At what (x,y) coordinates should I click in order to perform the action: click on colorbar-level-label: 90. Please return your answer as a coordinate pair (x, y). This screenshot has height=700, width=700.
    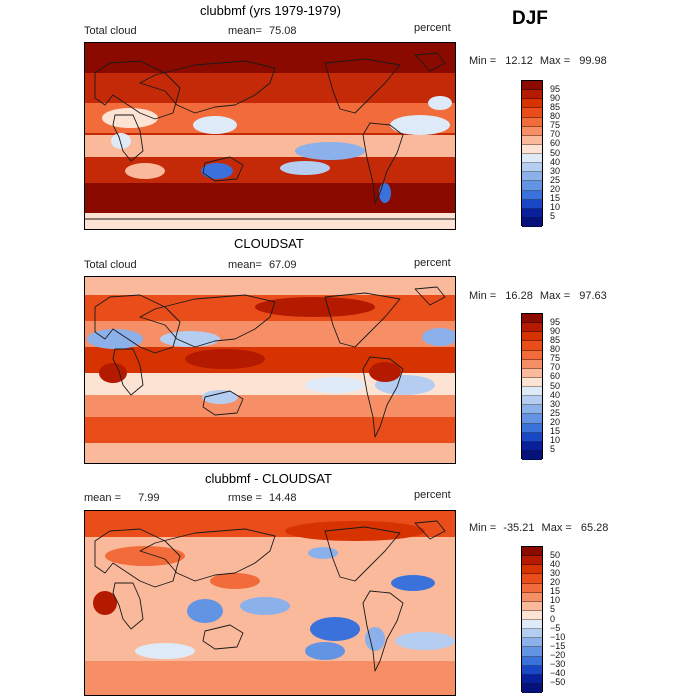
    Looking at the image, I should click on (555, 97).